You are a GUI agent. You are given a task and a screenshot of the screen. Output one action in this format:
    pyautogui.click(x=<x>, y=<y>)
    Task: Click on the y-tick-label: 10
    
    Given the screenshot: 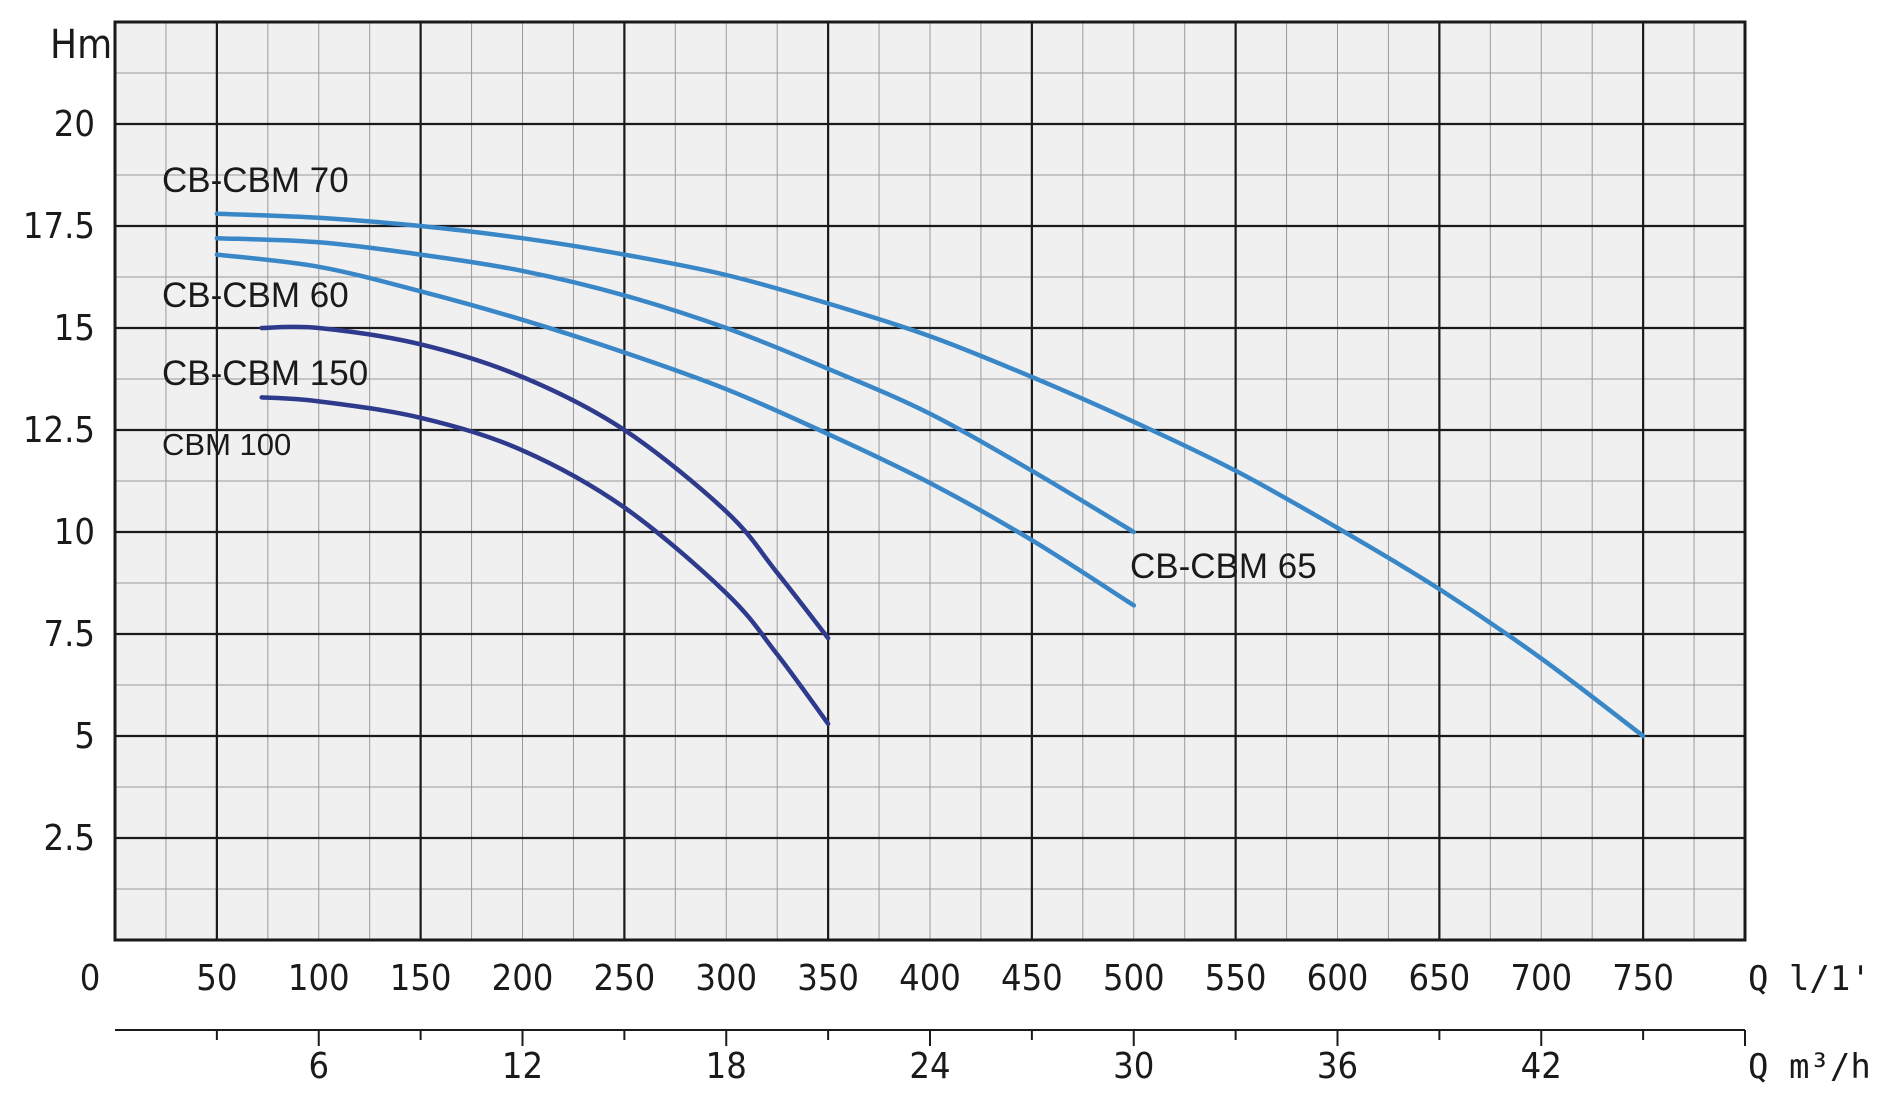 What is the action you would take?
    pyautogui.click(x=74, y=532)
    